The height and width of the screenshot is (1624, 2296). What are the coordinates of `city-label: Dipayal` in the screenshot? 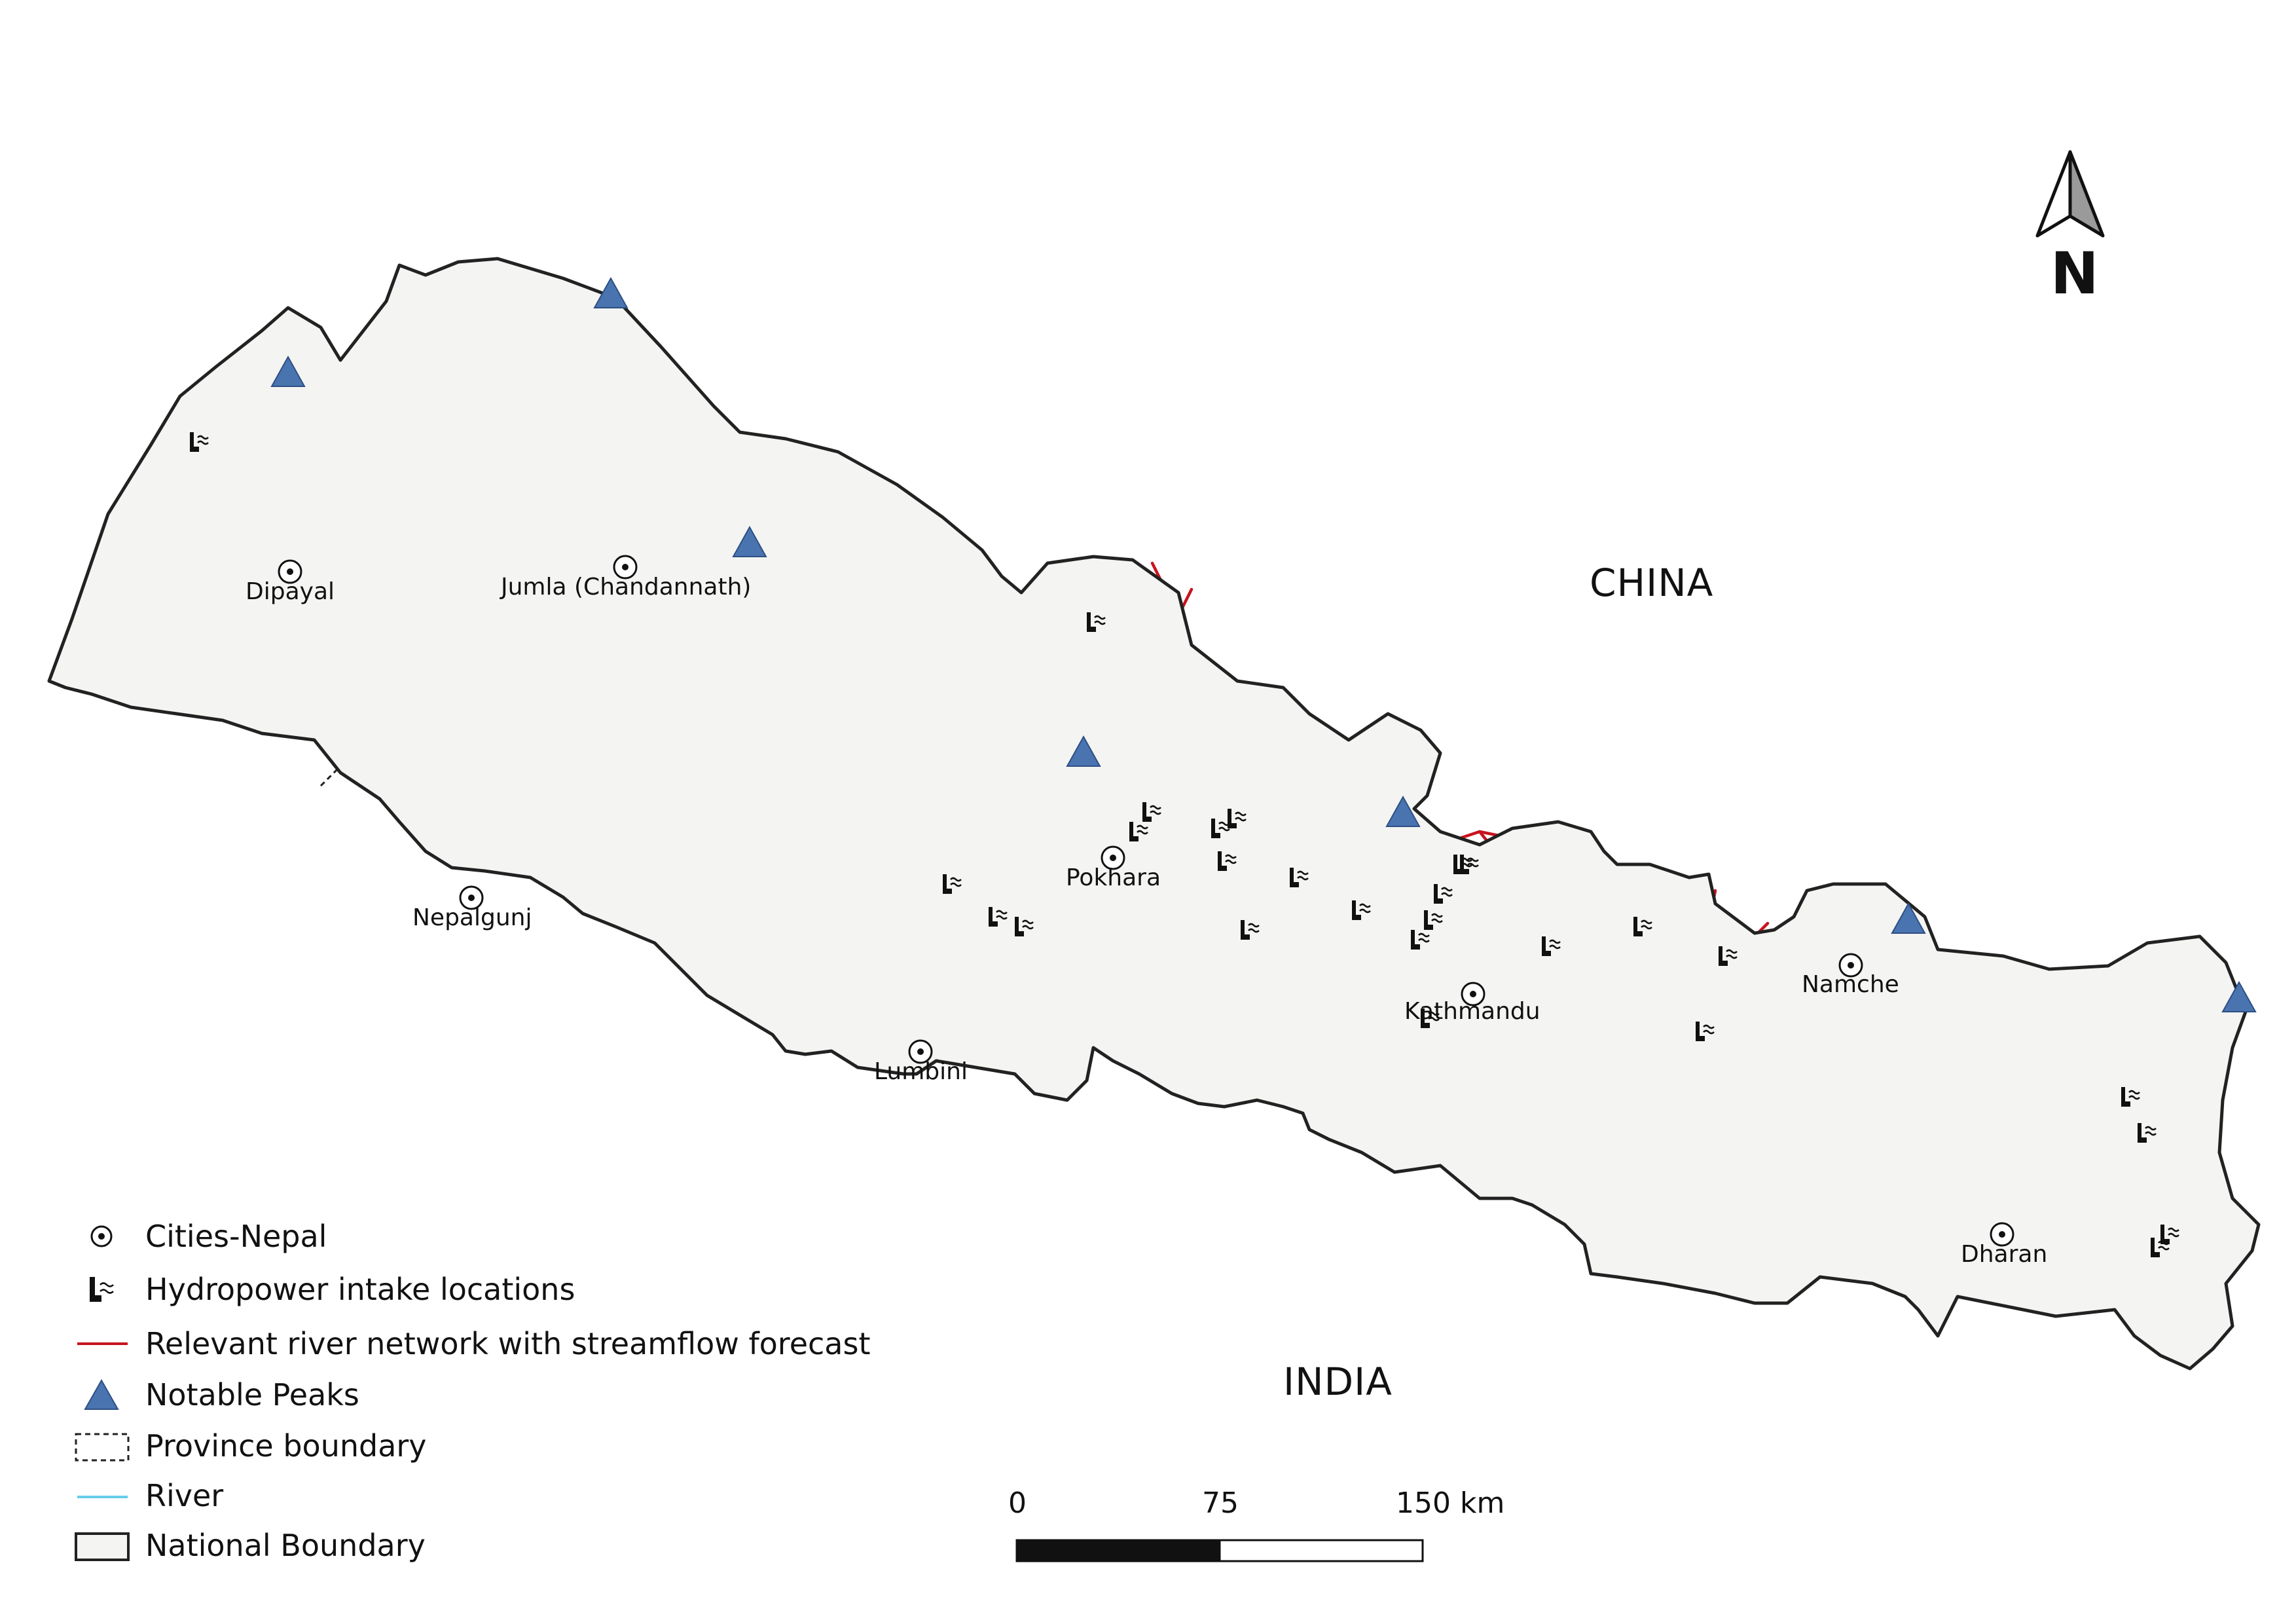 It's located at (290, 591).